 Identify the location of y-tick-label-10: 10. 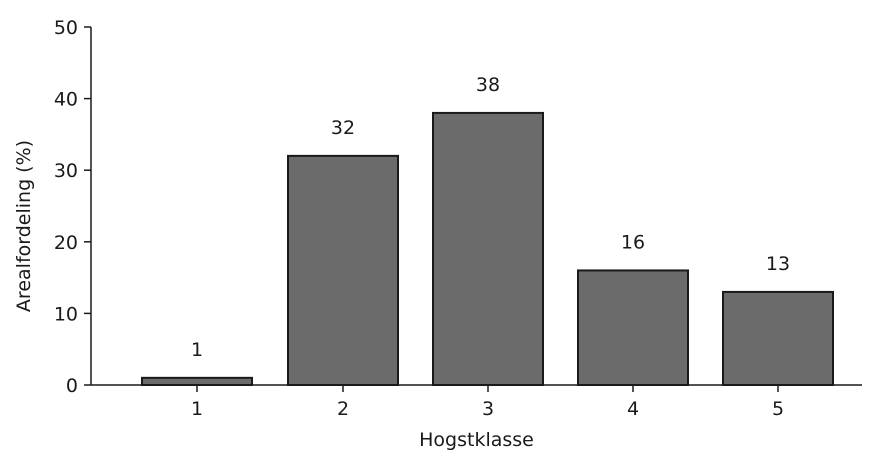
(66, 314).